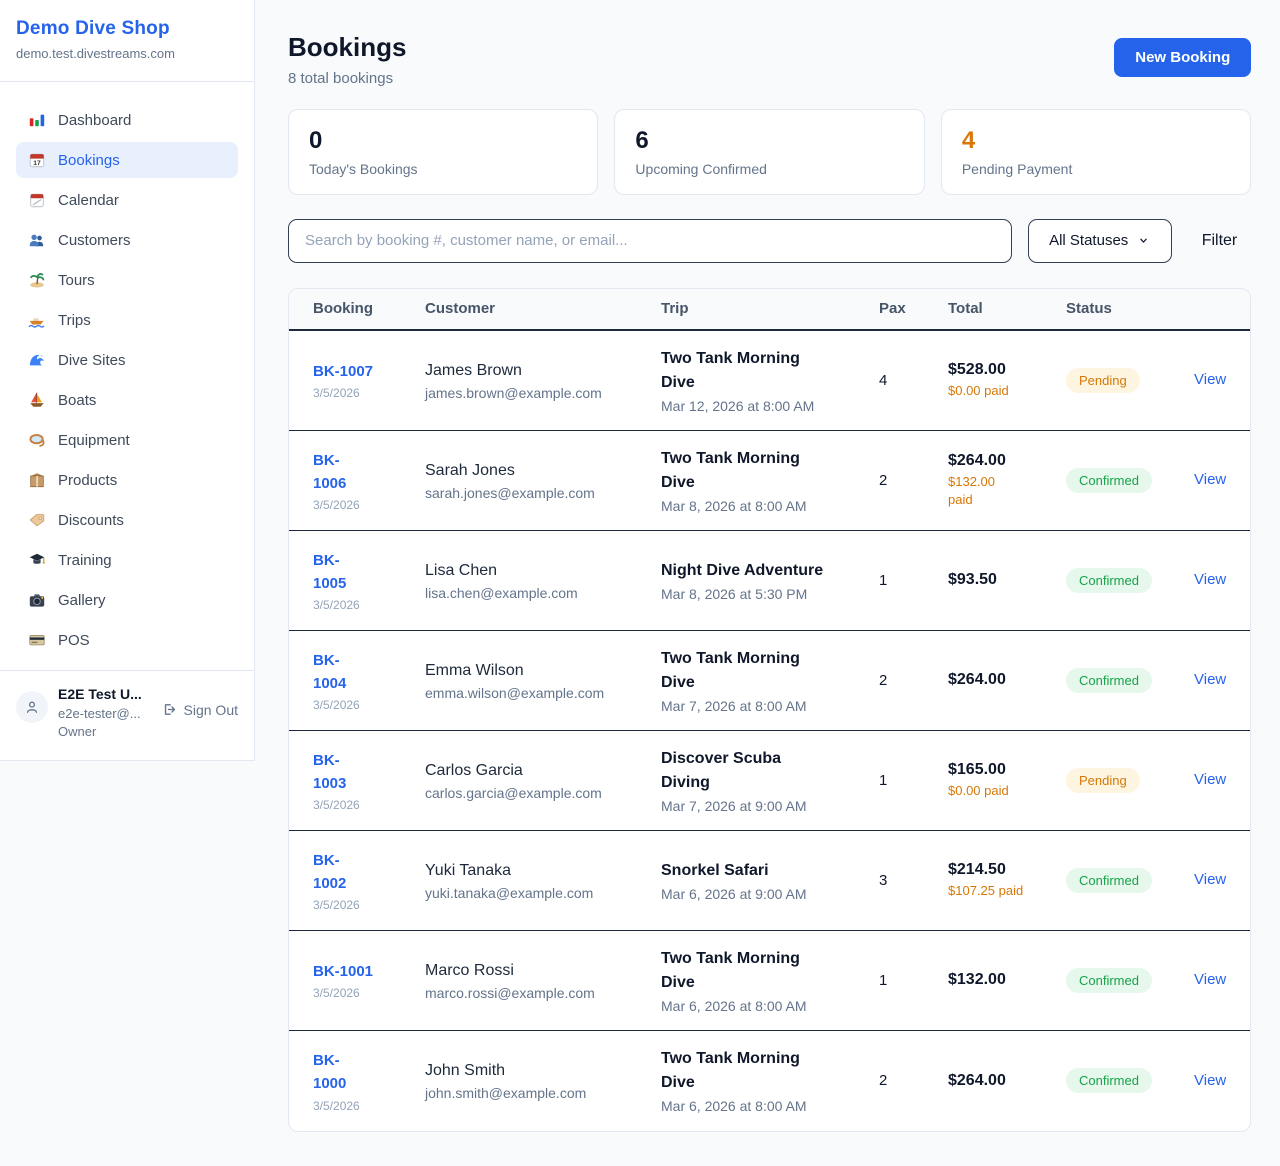 The height and width of the screenshot is (1166, 1280). What do you see at coordinates (1007, 780) in the screenshot?
I see `total-cell: $165.00 $0.00 paid` at bounding box center [1007, 780].